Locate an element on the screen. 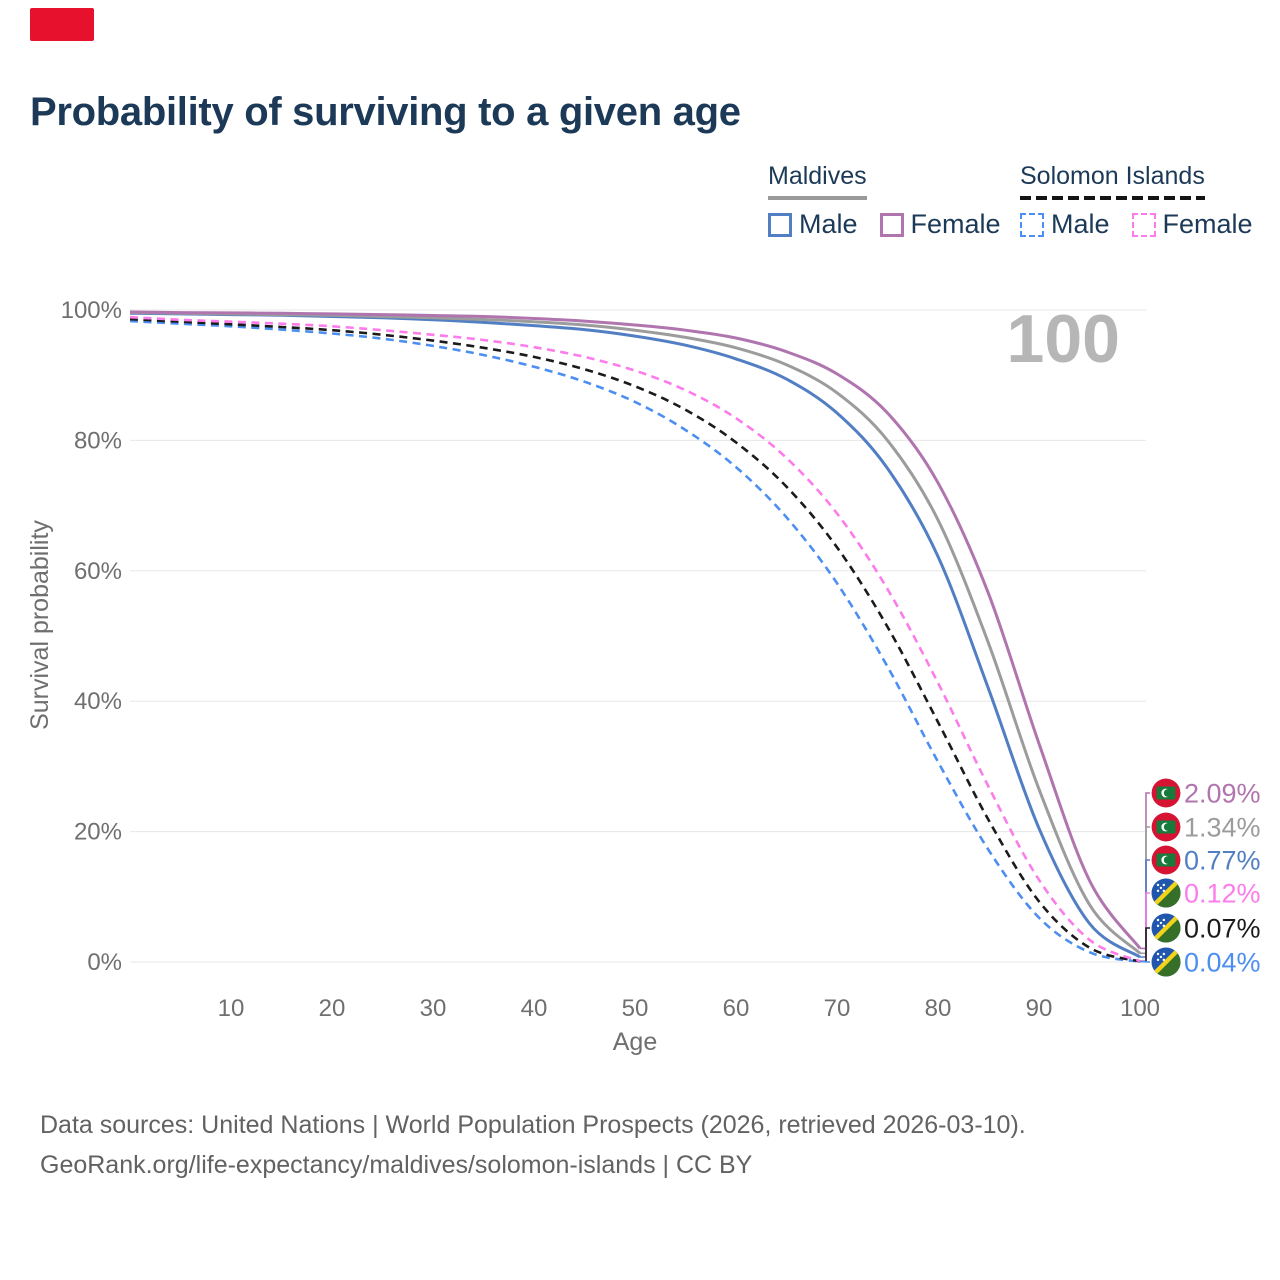  end-value-label-maldives-all: 1.34% is located at coordinates (1222, 828).